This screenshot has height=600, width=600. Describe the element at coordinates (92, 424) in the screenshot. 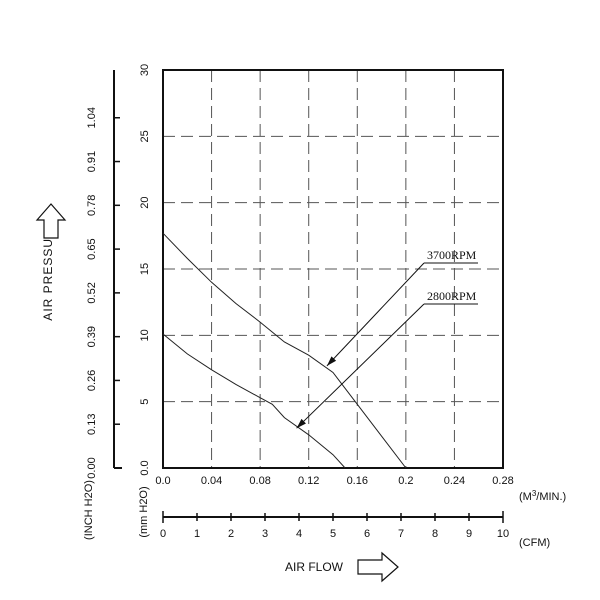

I see `inch-tick-label: 0.13` at that location.